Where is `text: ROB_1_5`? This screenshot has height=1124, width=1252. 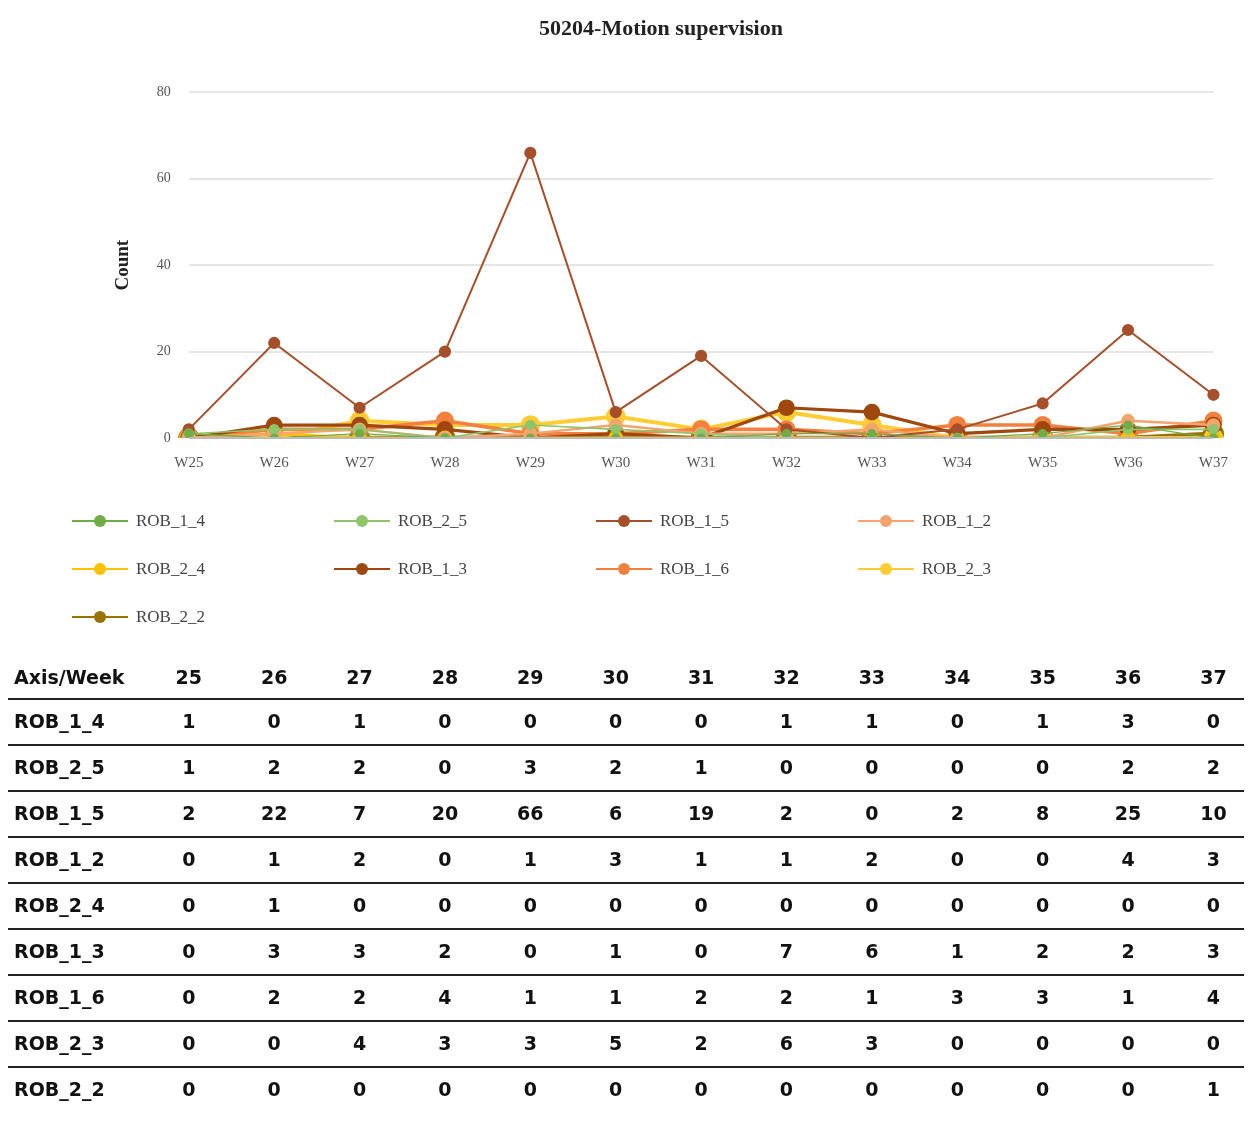 text: ROB_1_5 is located at coordinates (59, 813).